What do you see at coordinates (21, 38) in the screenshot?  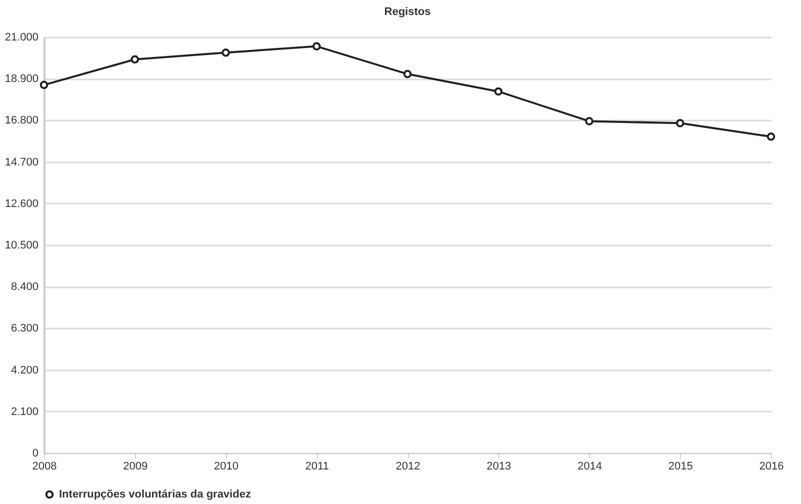 I see `y-tick-label: 21.000` at bounding box center [21, 38].